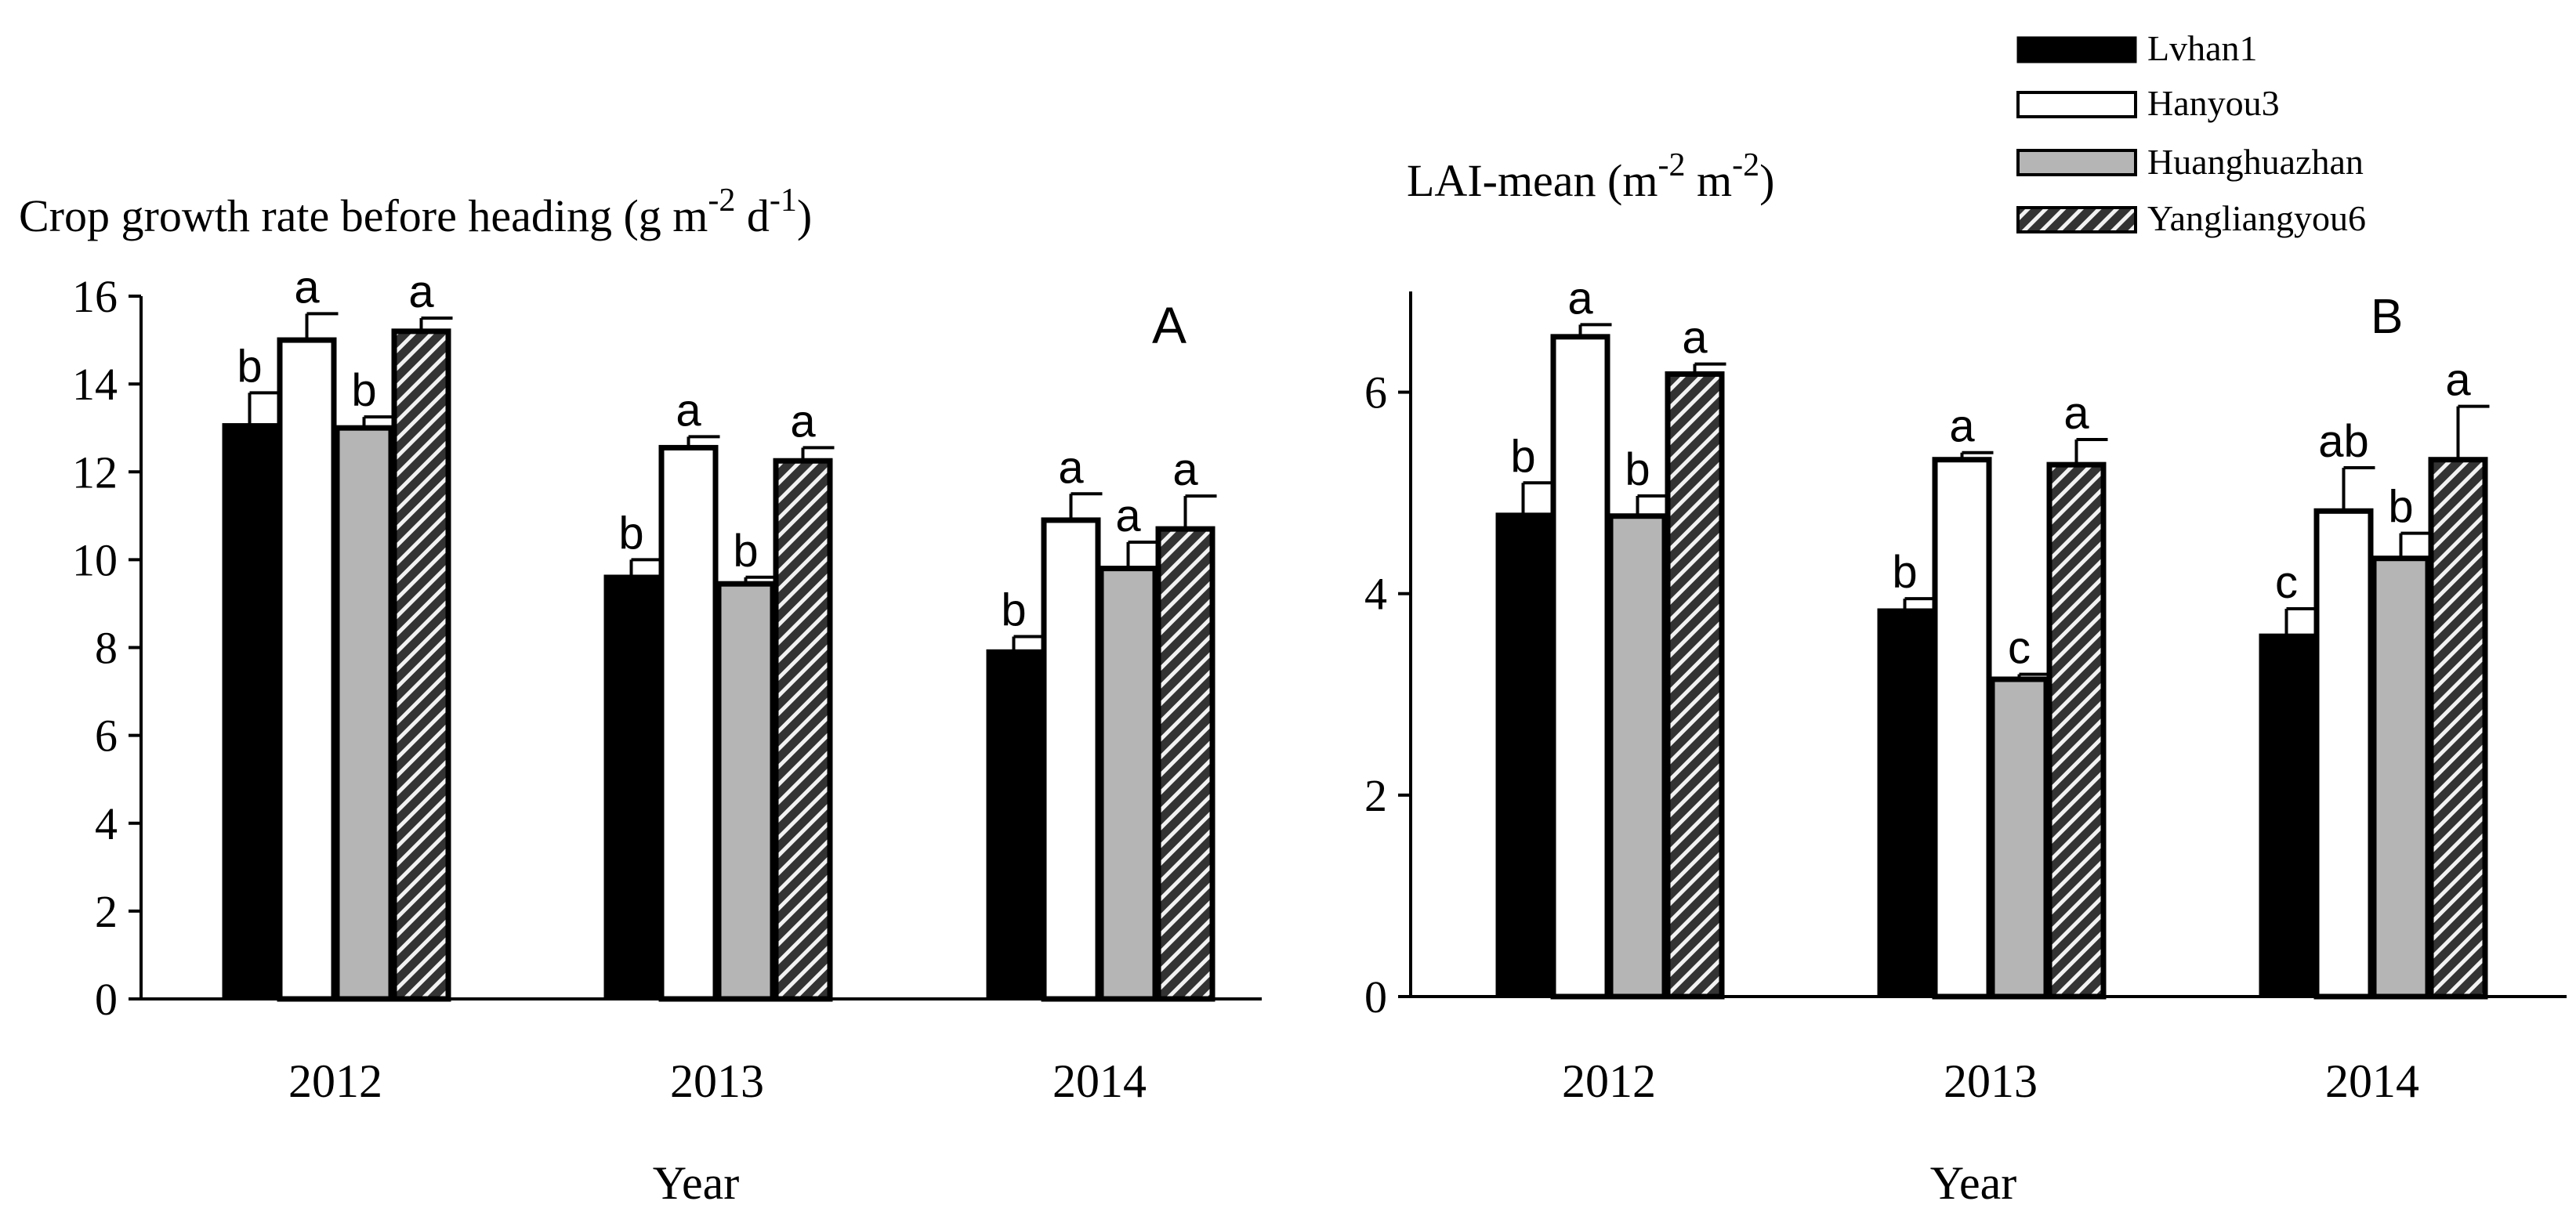  I want to click on panel-a-x-axis-title: Year, so click(696, 1183).